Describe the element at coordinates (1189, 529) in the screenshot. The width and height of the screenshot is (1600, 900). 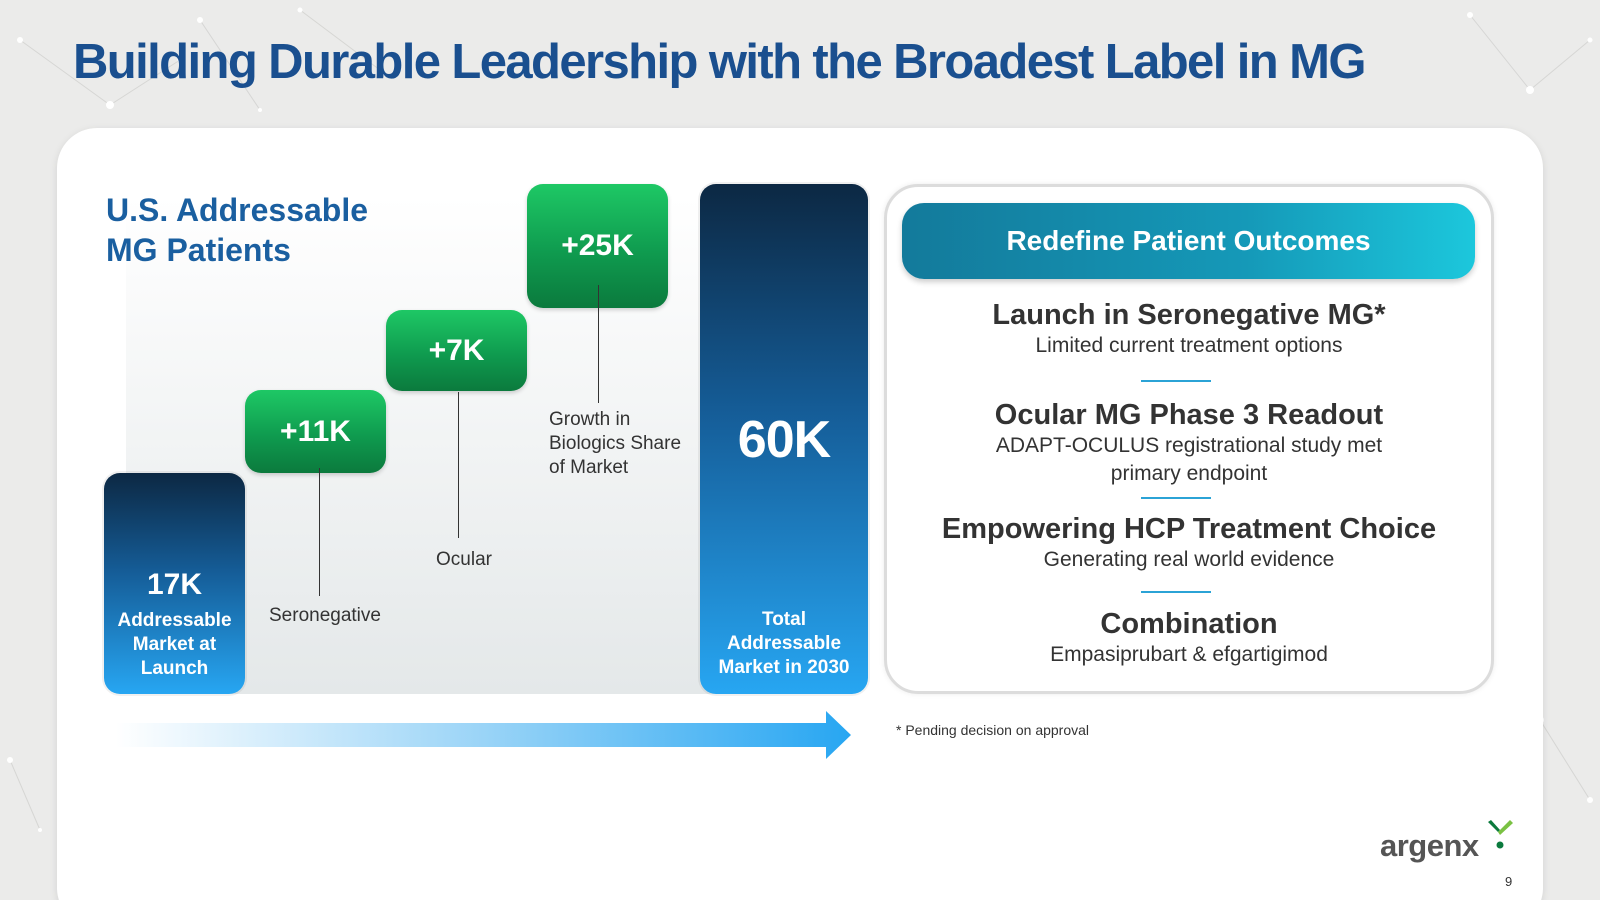
I see `outcome-heading: Empowering HCP Treatment Choice` at that location.